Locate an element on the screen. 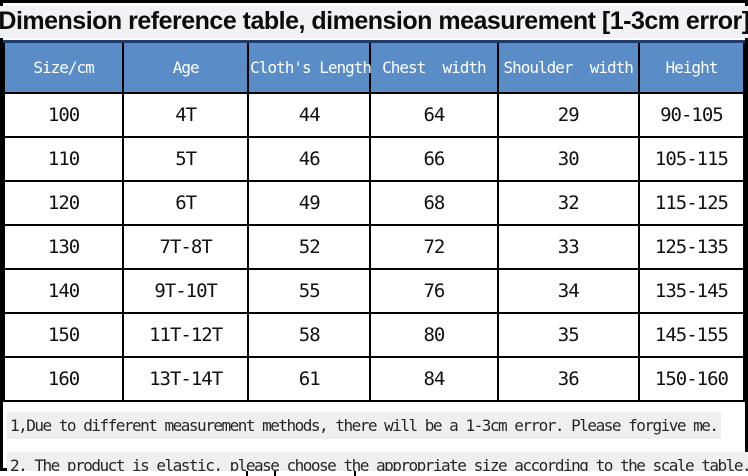 The height and width of the screenshot is (476, 748). table-row: 110 5T 46 66 30 105-115 is located at coordinates (374, 159).